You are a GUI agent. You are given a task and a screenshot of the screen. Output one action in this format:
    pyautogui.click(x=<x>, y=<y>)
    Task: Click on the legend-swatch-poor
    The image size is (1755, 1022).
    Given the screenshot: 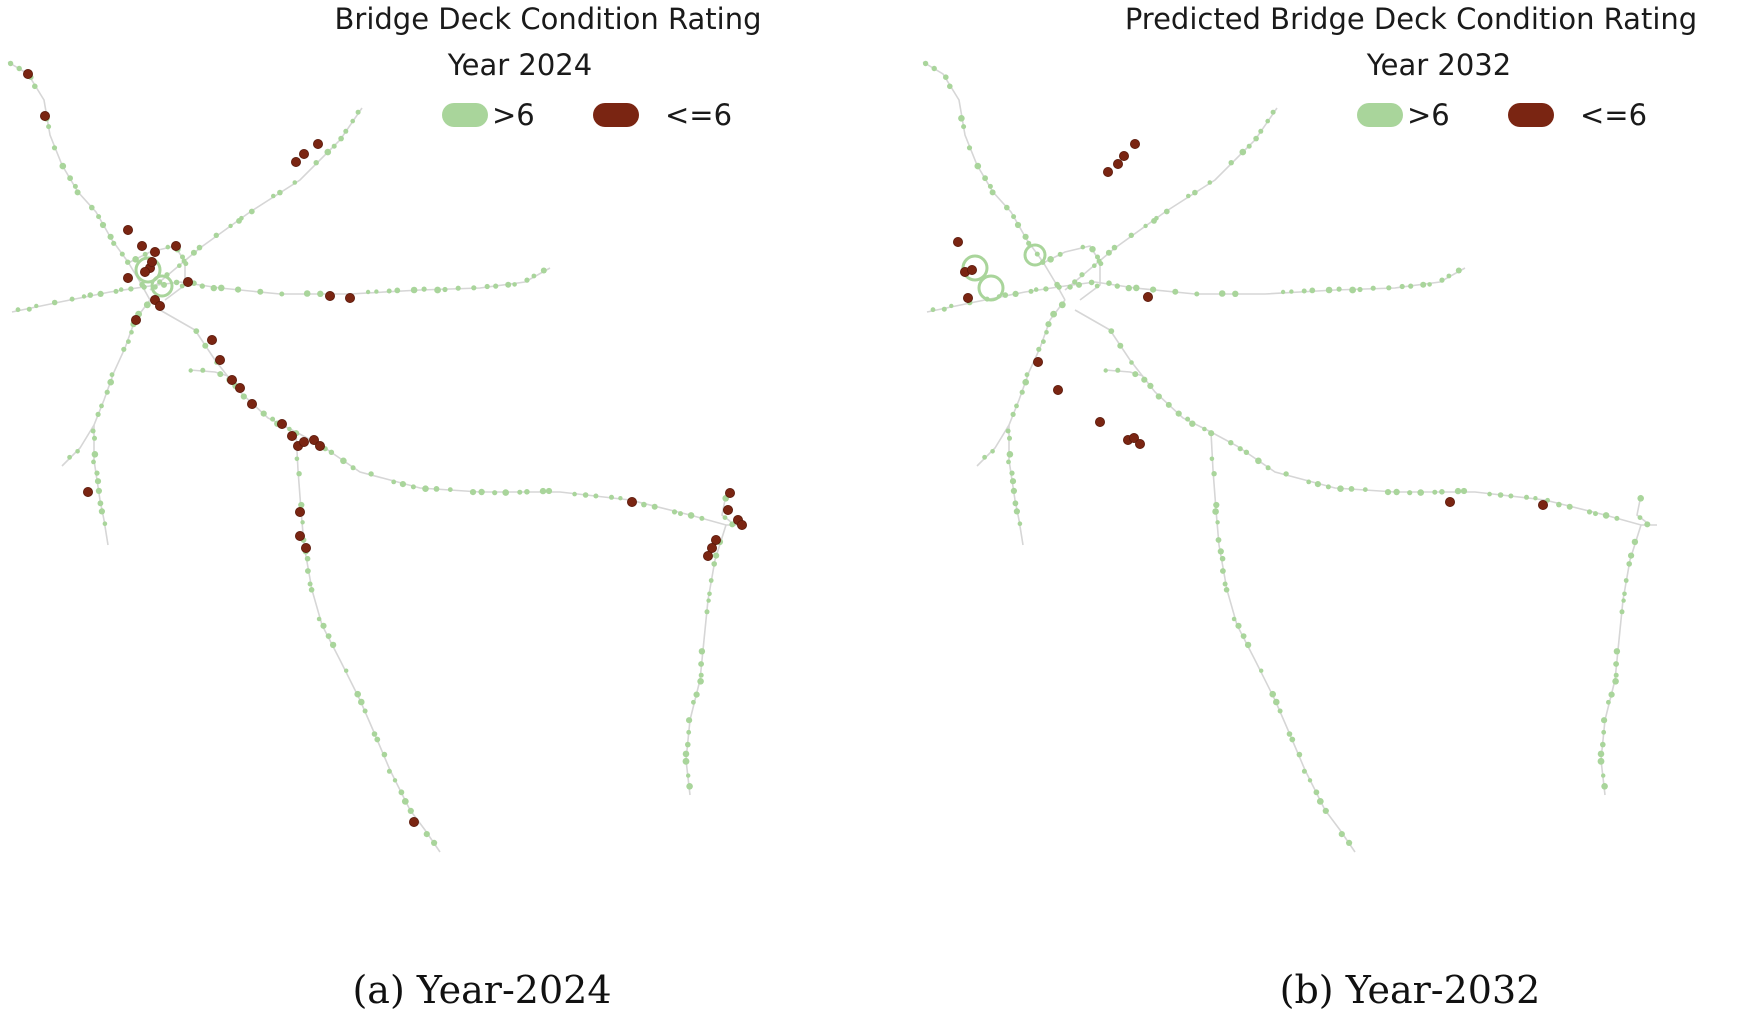 What is the action you would take?
    pyautogui.click(x=616, y=115)
    